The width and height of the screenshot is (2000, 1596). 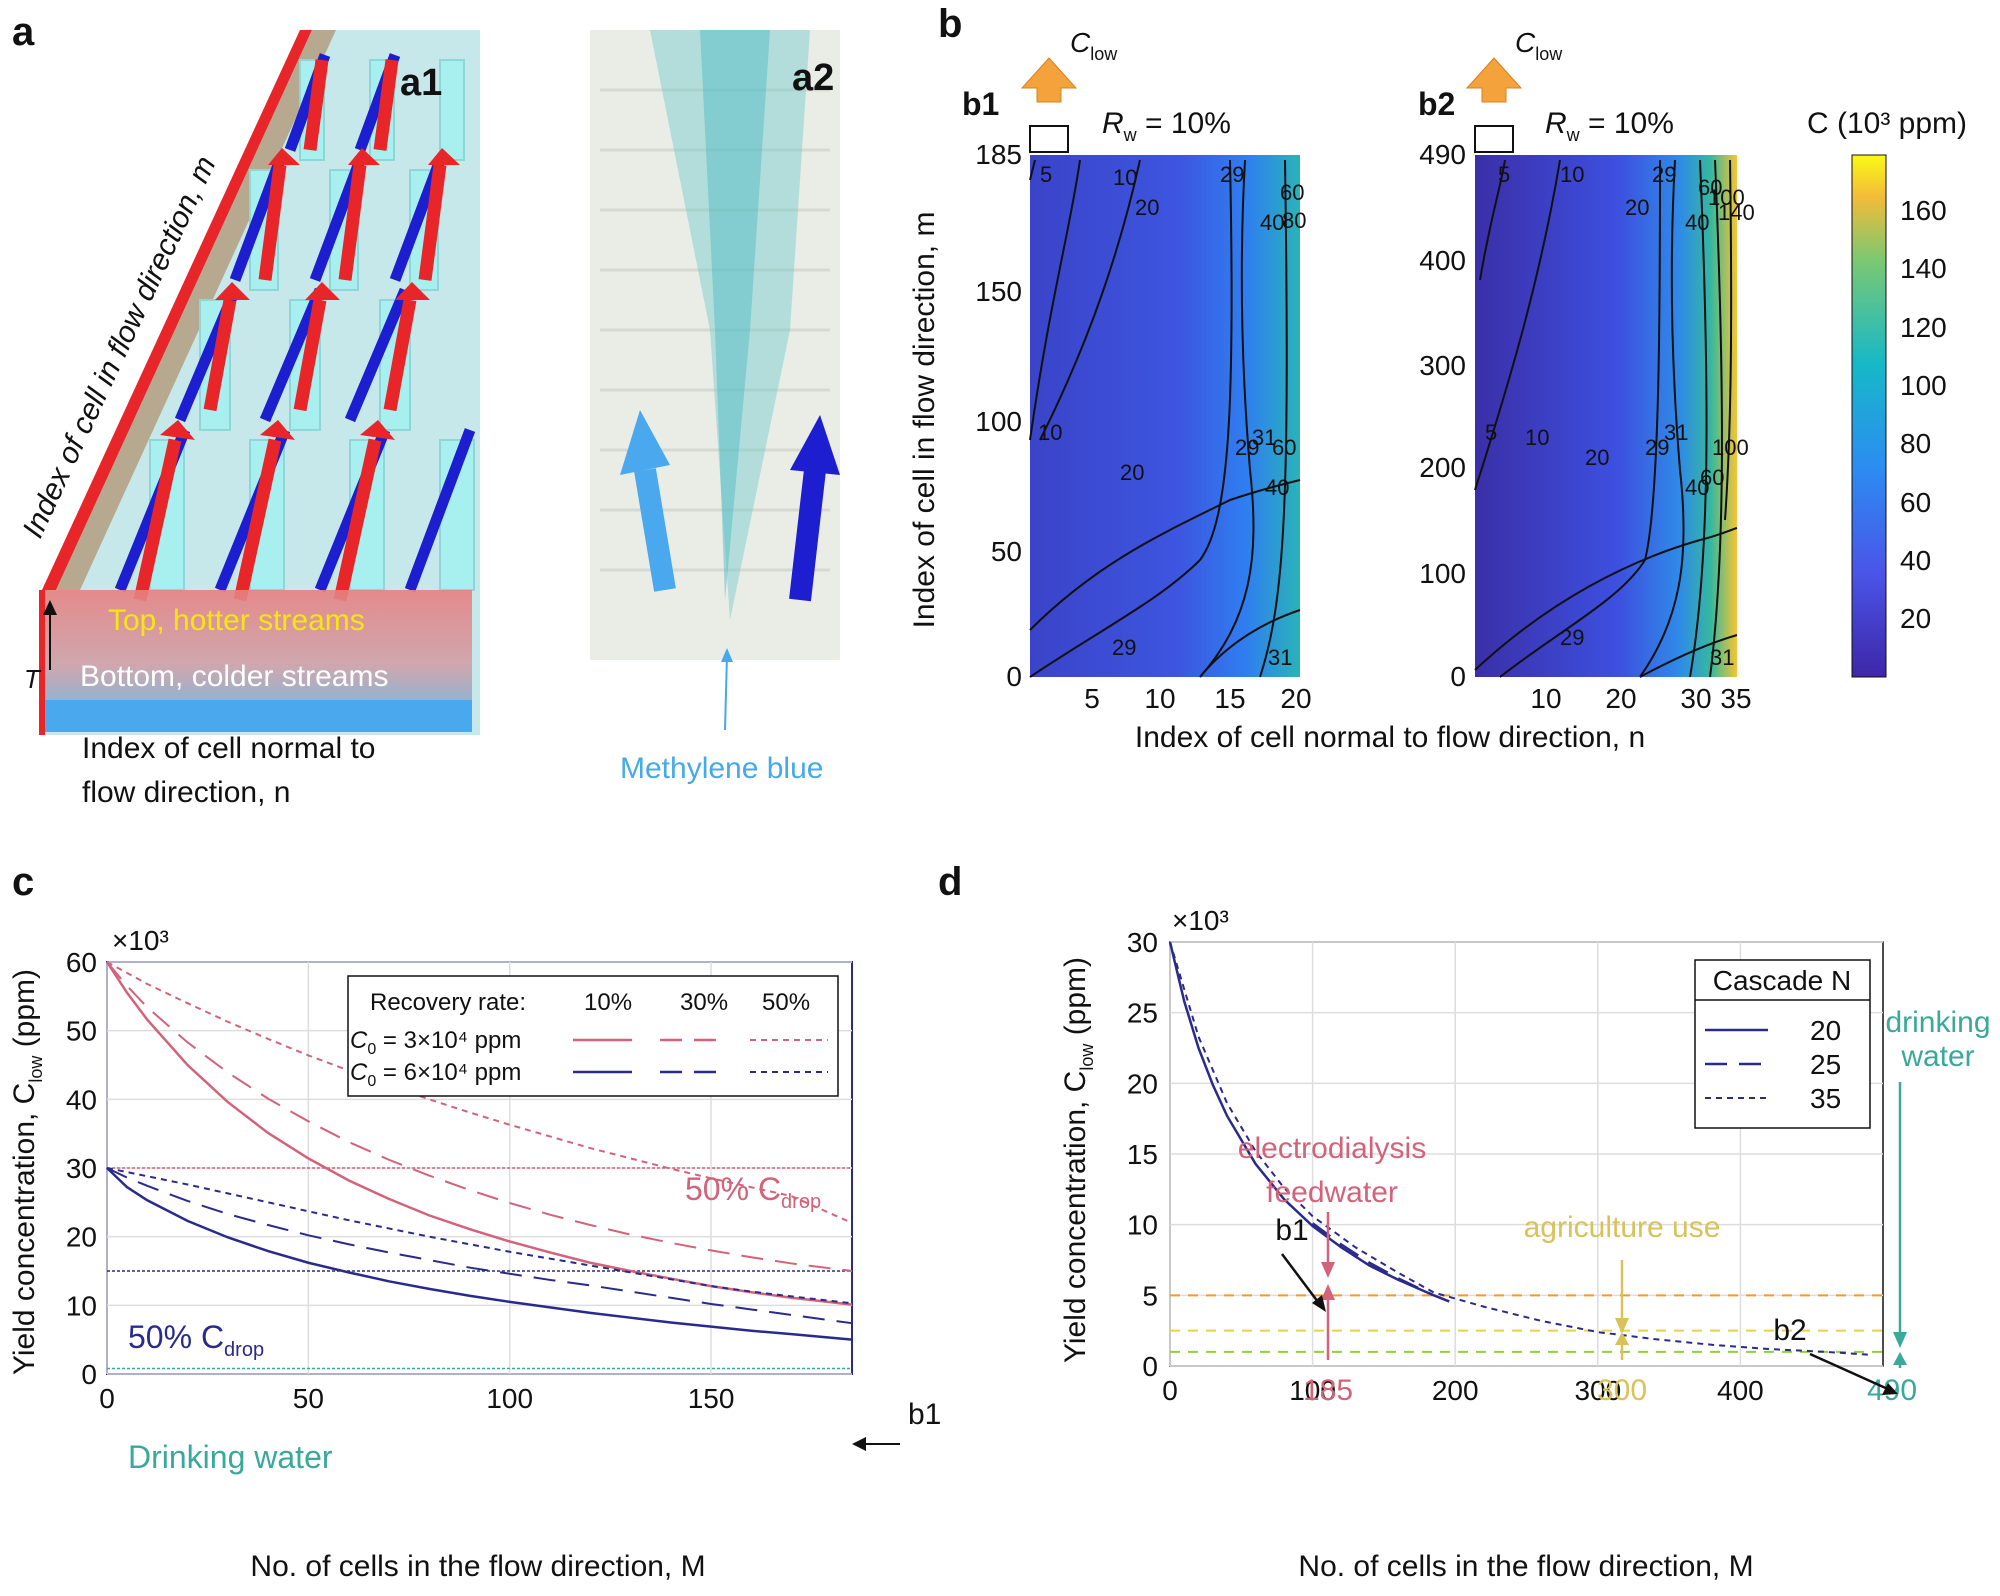 I want to click on c-y-tick: 30, so click(x=81, y=1168).